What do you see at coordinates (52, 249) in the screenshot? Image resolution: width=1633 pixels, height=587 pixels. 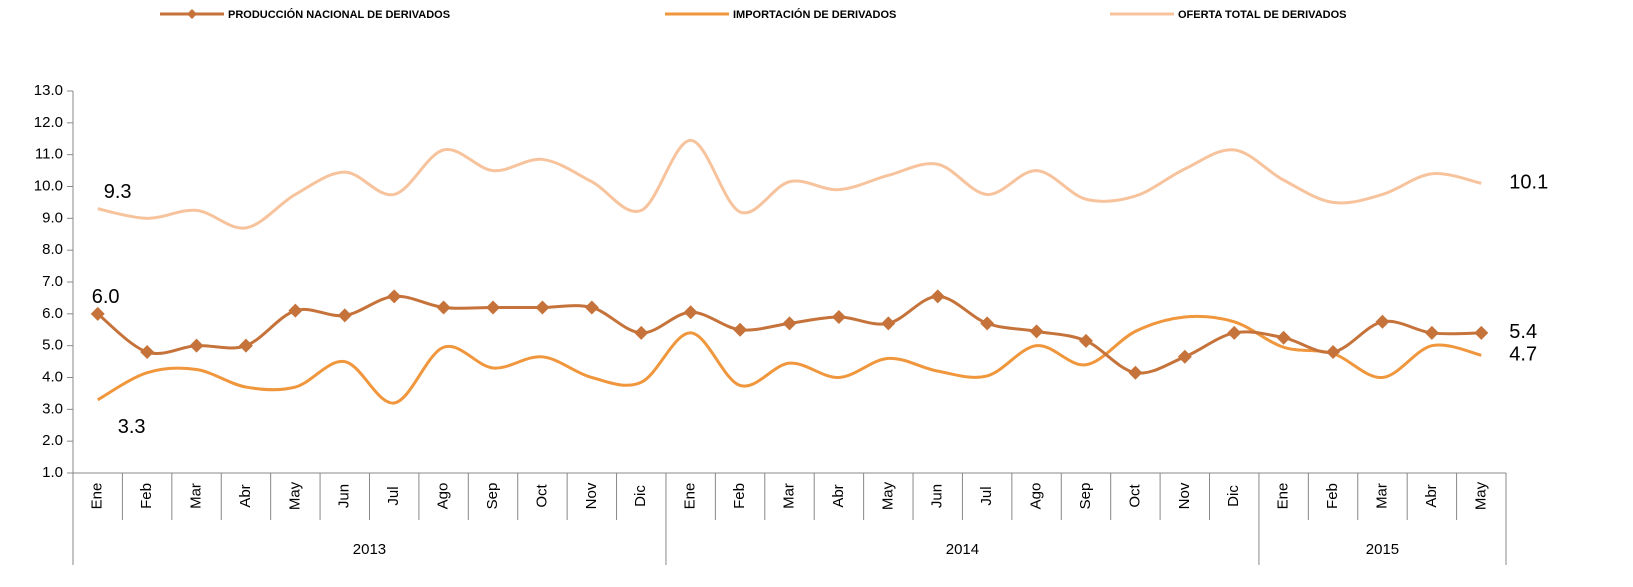 I see `y-tick-label: 8.0` at bounding box center [52, 249].